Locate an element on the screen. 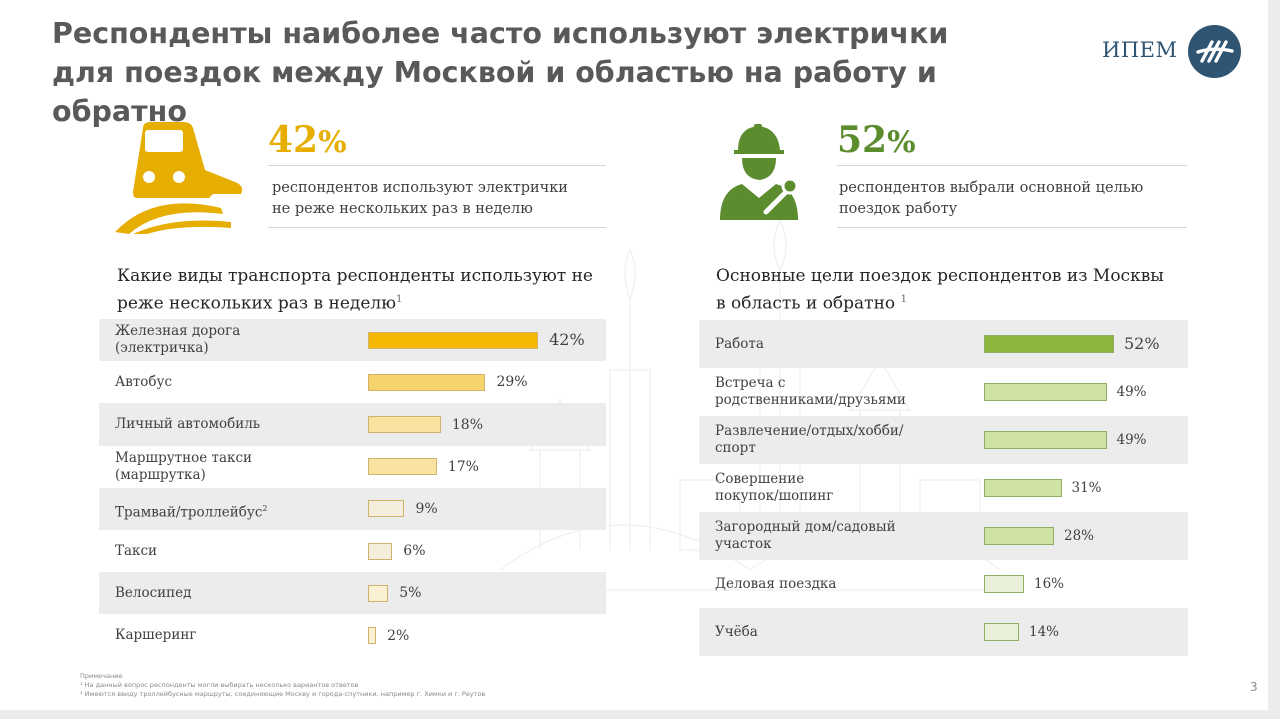 Image resolution: width=1280 pixels, height=719 pixels. category-label-line: Автобус is located at coordinates (144, 381).